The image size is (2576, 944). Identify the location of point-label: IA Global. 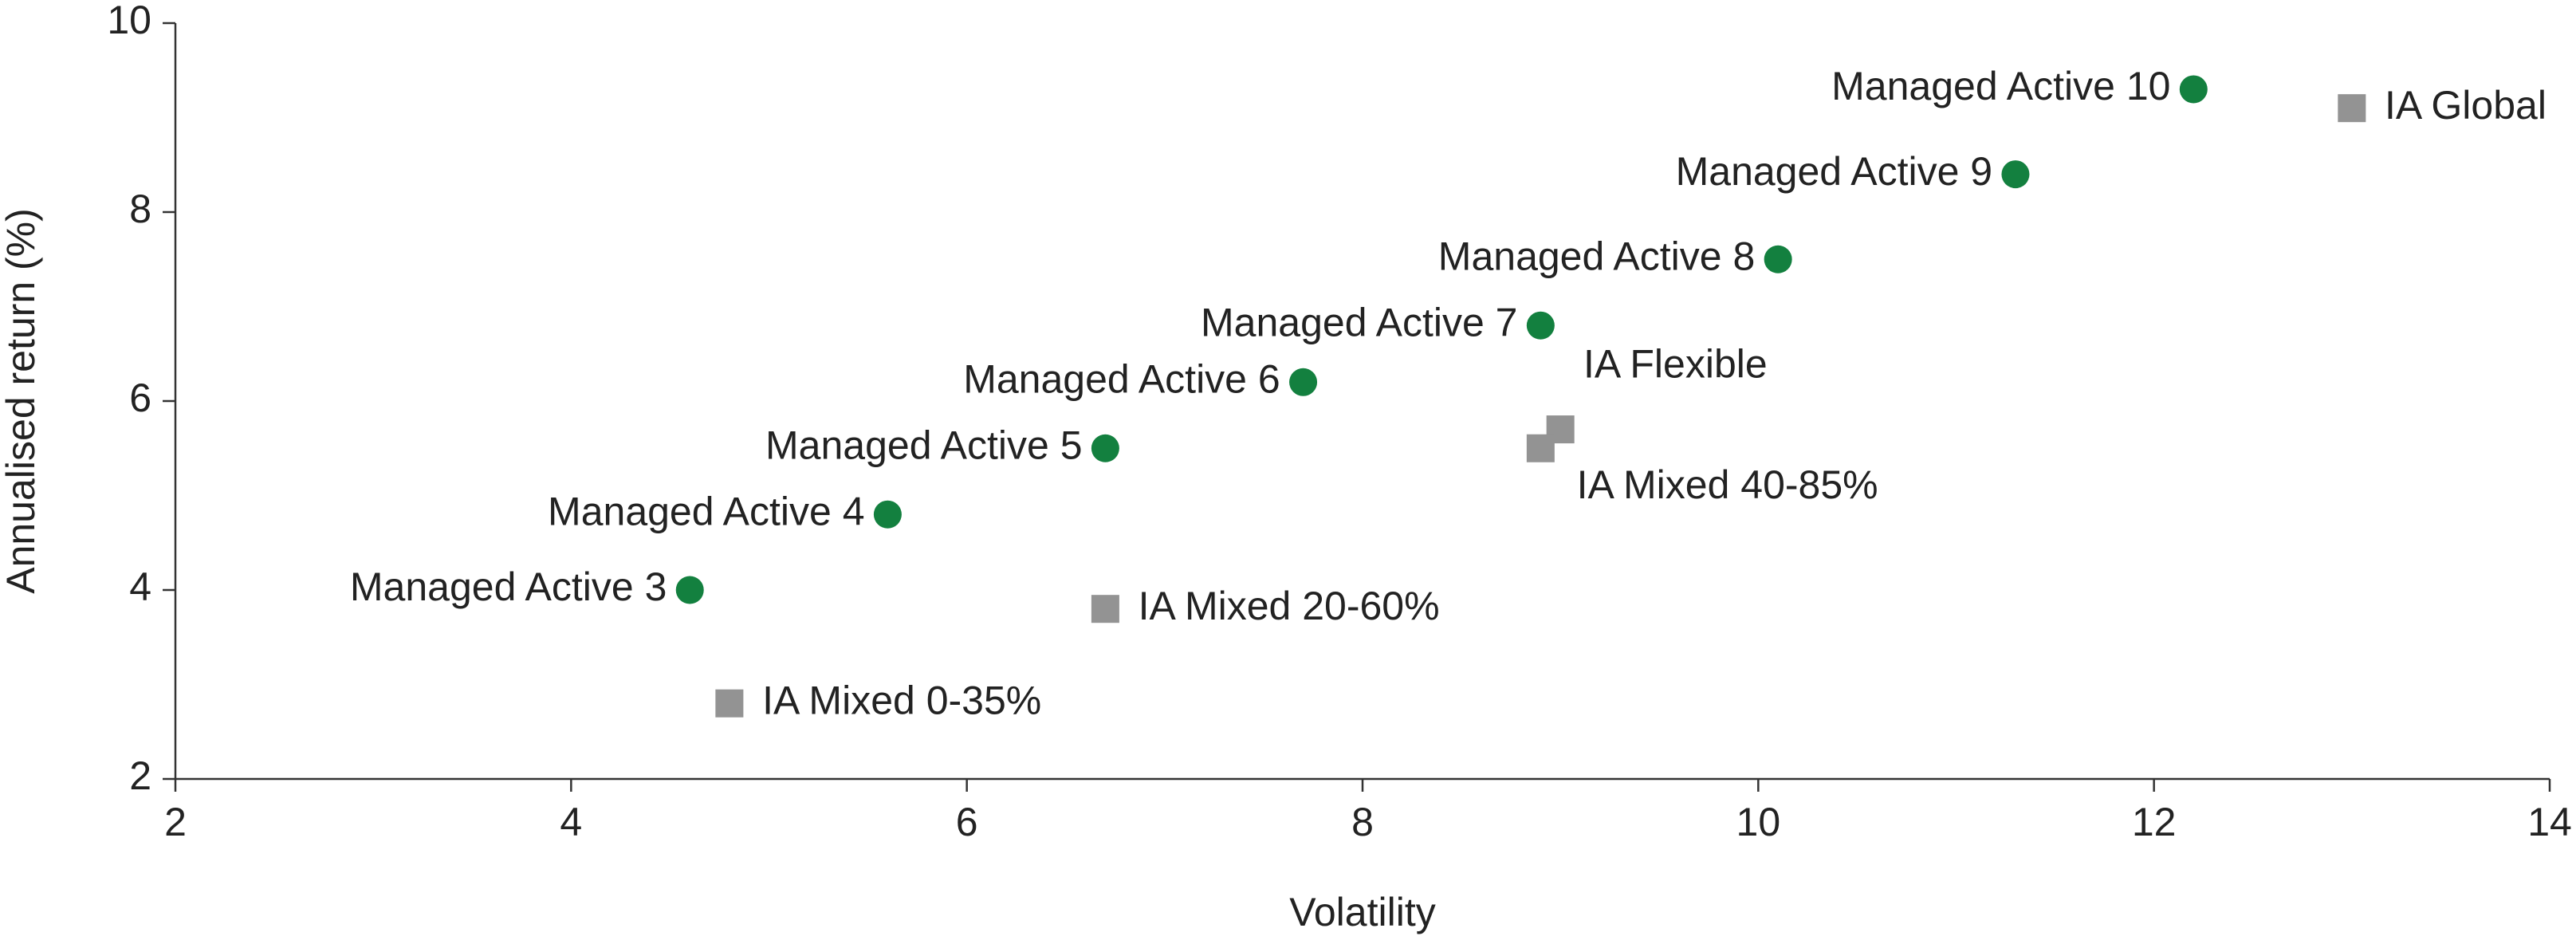
(2466, 105).